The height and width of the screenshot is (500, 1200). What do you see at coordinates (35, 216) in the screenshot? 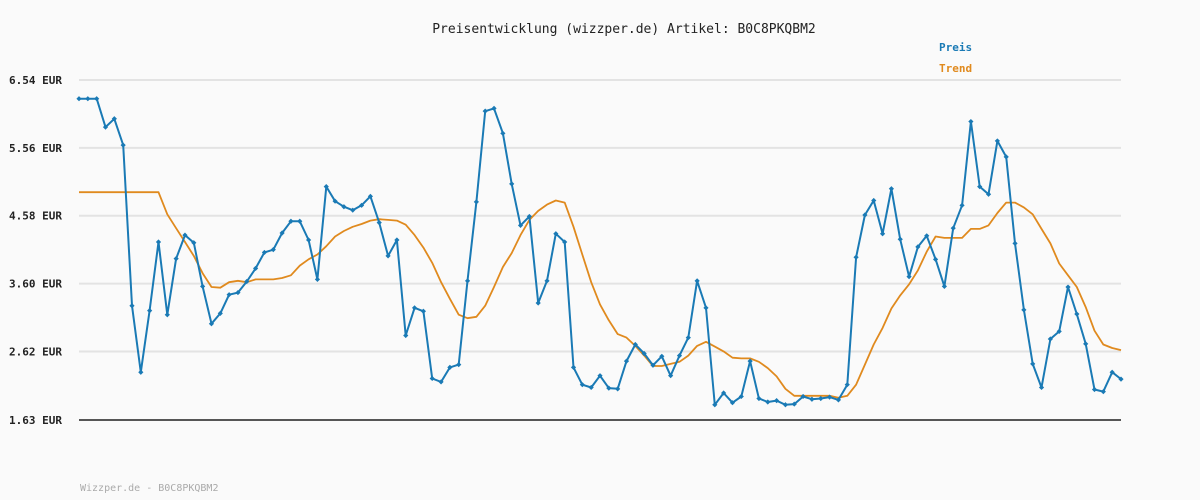
I see `y-tick-label: 4.58 EUR` at bounding box center [35, 216].